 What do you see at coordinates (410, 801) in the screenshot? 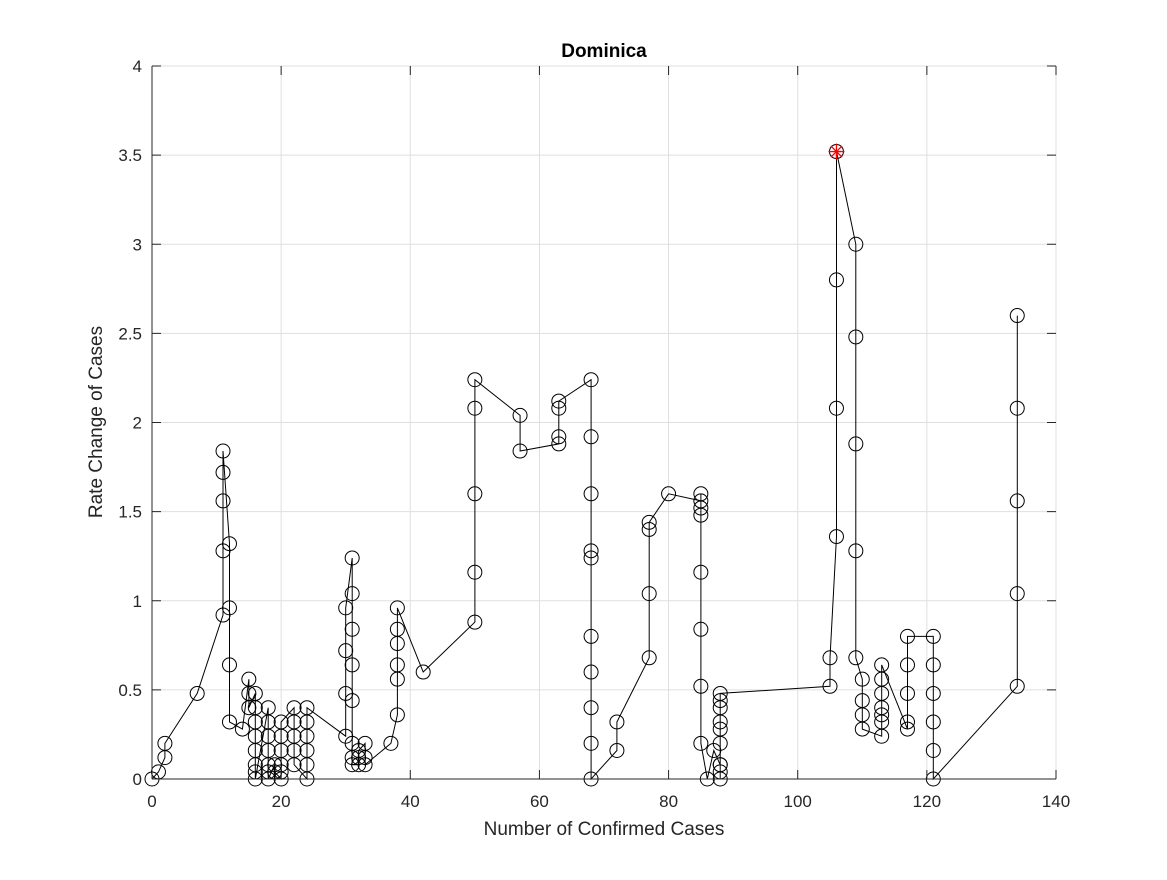
I see `x-tick-label: 40` at bounding box center [410, 801].